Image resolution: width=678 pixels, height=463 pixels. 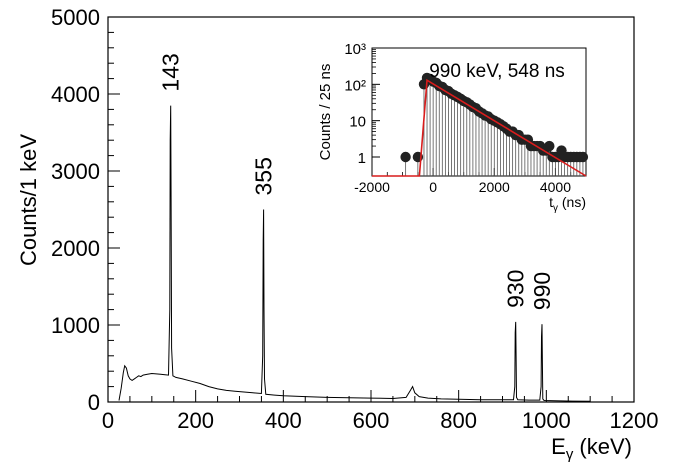 What do you see at coordinates (372, 187) in the screenshot?
I see `inset-x-tick-label: -2000` at bounding box center [372, 187].